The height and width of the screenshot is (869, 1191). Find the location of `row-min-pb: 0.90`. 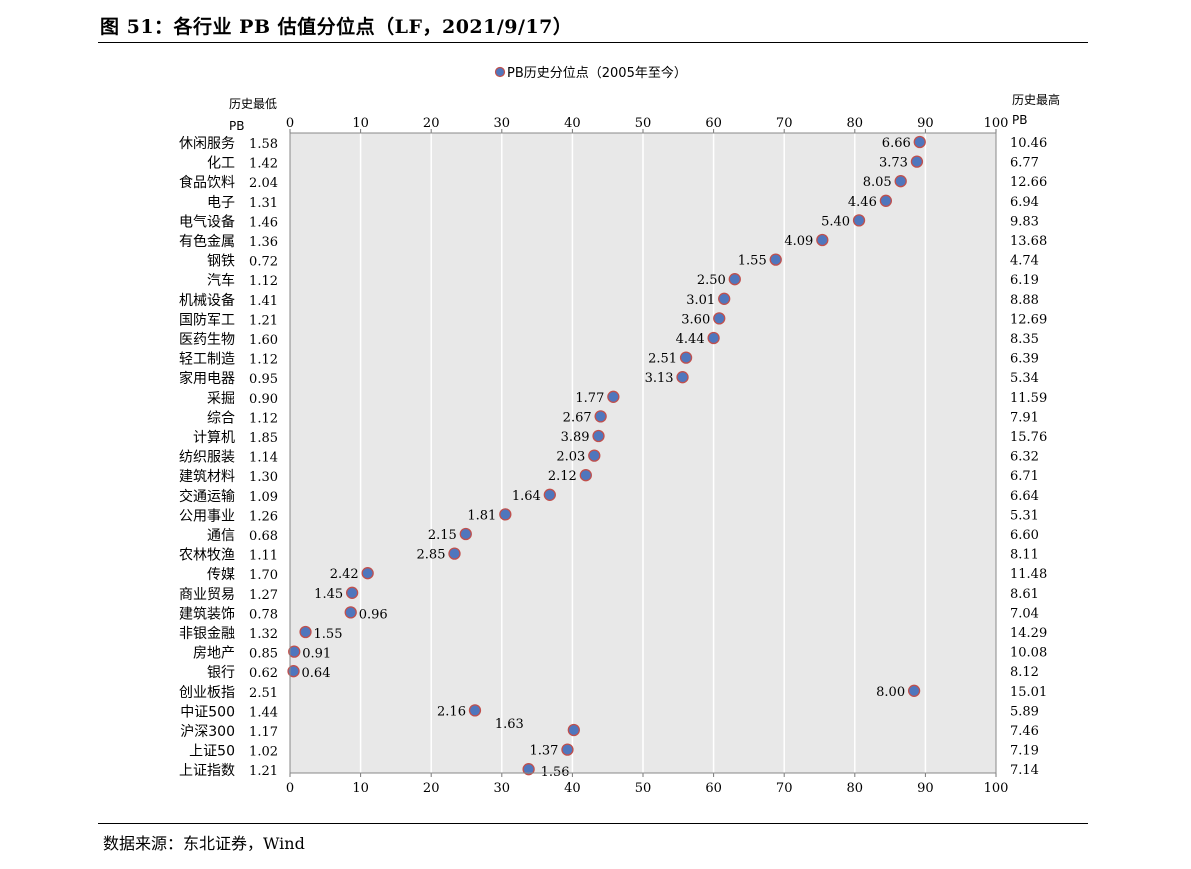

row-min-pb: 0.90 is located at coordinates (263, 399).